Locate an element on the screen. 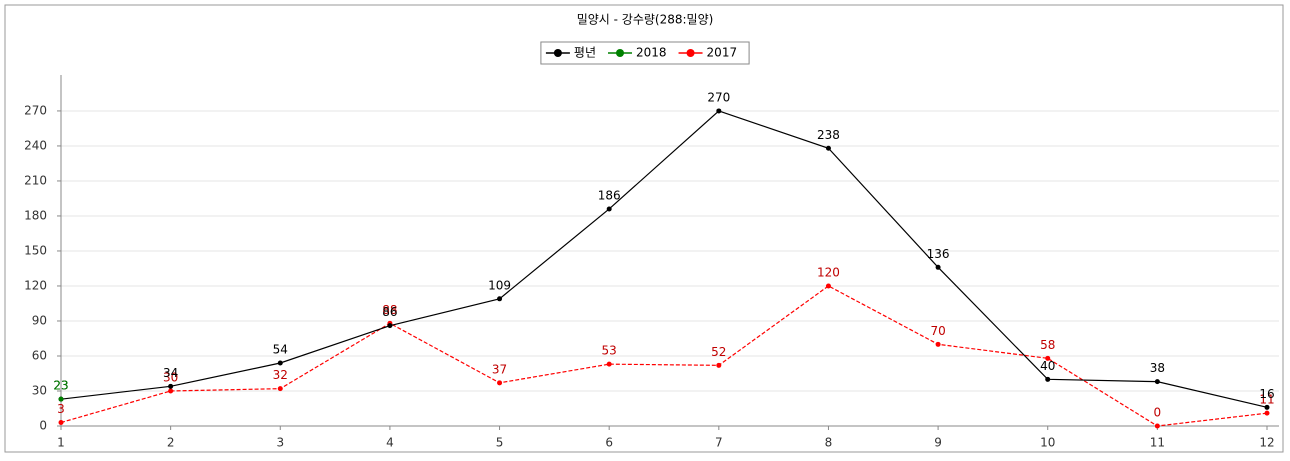 The image size is (1290, 461). data-label: 238 is located at coordinates (828, 135).